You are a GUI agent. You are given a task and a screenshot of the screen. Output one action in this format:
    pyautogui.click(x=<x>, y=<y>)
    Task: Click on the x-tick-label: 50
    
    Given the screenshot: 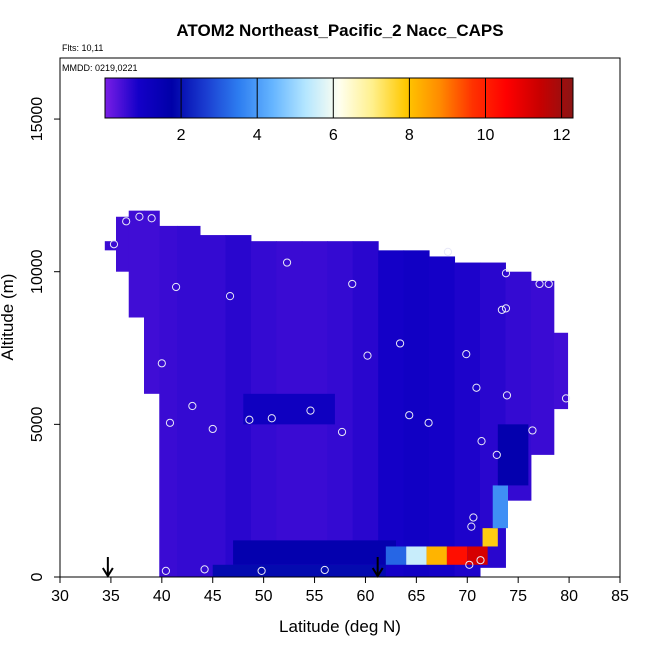 What is the action you would take?
    pyautogui.click(x=264, y=596)
    